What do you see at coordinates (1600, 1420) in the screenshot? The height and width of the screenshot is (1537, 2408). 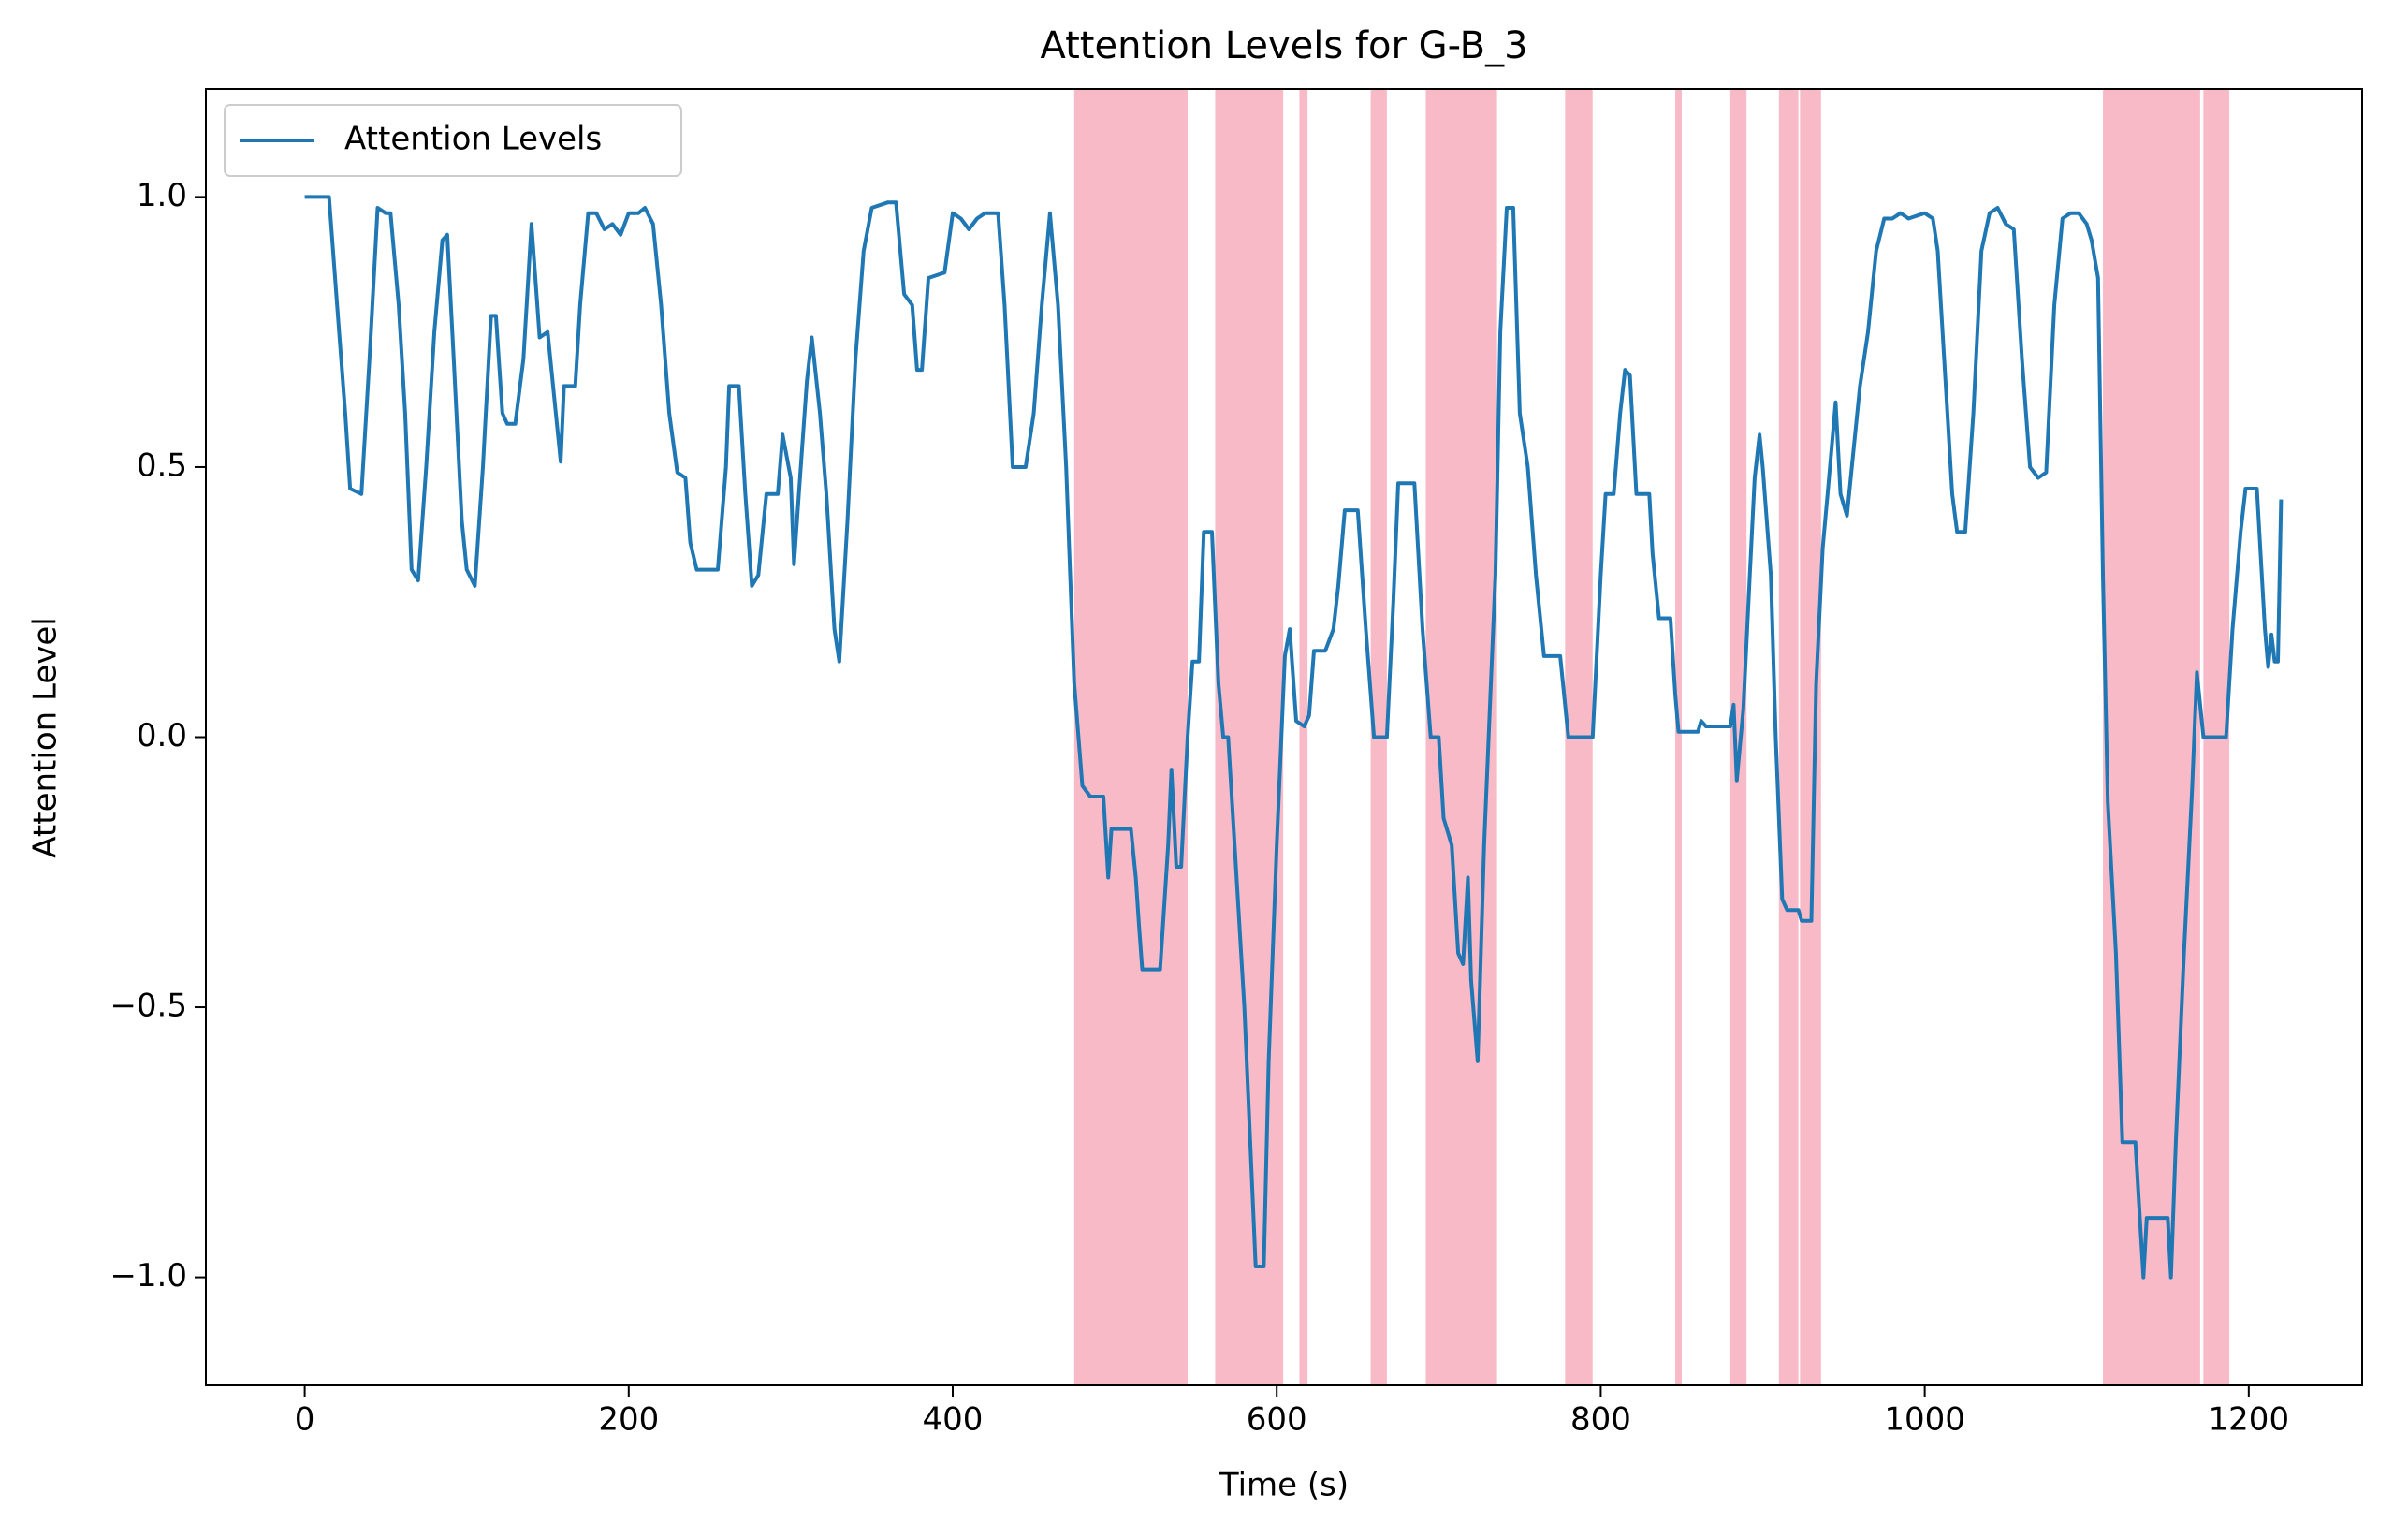 I see `x-tick-label: 800` at bounding box center [1600, 1420].